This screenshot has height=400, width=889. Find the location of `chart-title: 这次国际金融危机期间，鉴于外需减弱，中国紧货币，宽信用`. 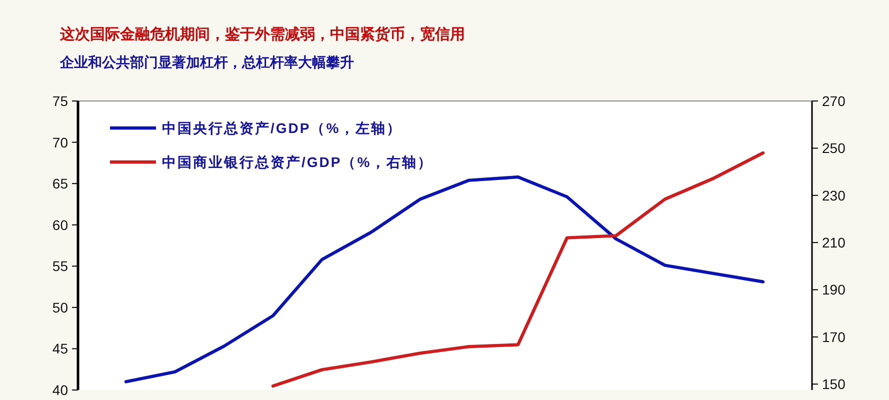

chart-title: 这次国际金融危机期间，鉴于外需减弱，中国紧货币，宽信用 is located at coordinates (262, 34).